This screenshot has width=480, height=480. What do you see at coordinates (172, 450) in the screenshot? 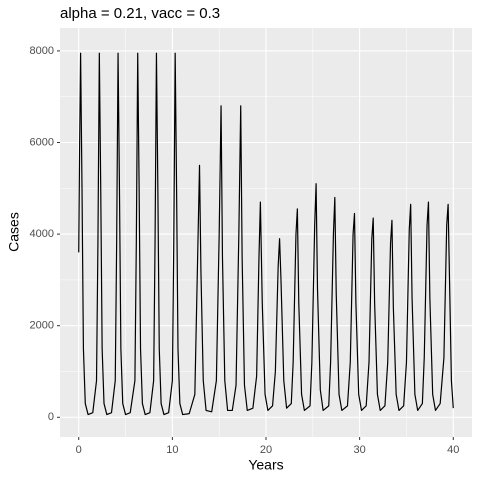
I see `x-tick-label: 10` at bounding box center [172, 450].